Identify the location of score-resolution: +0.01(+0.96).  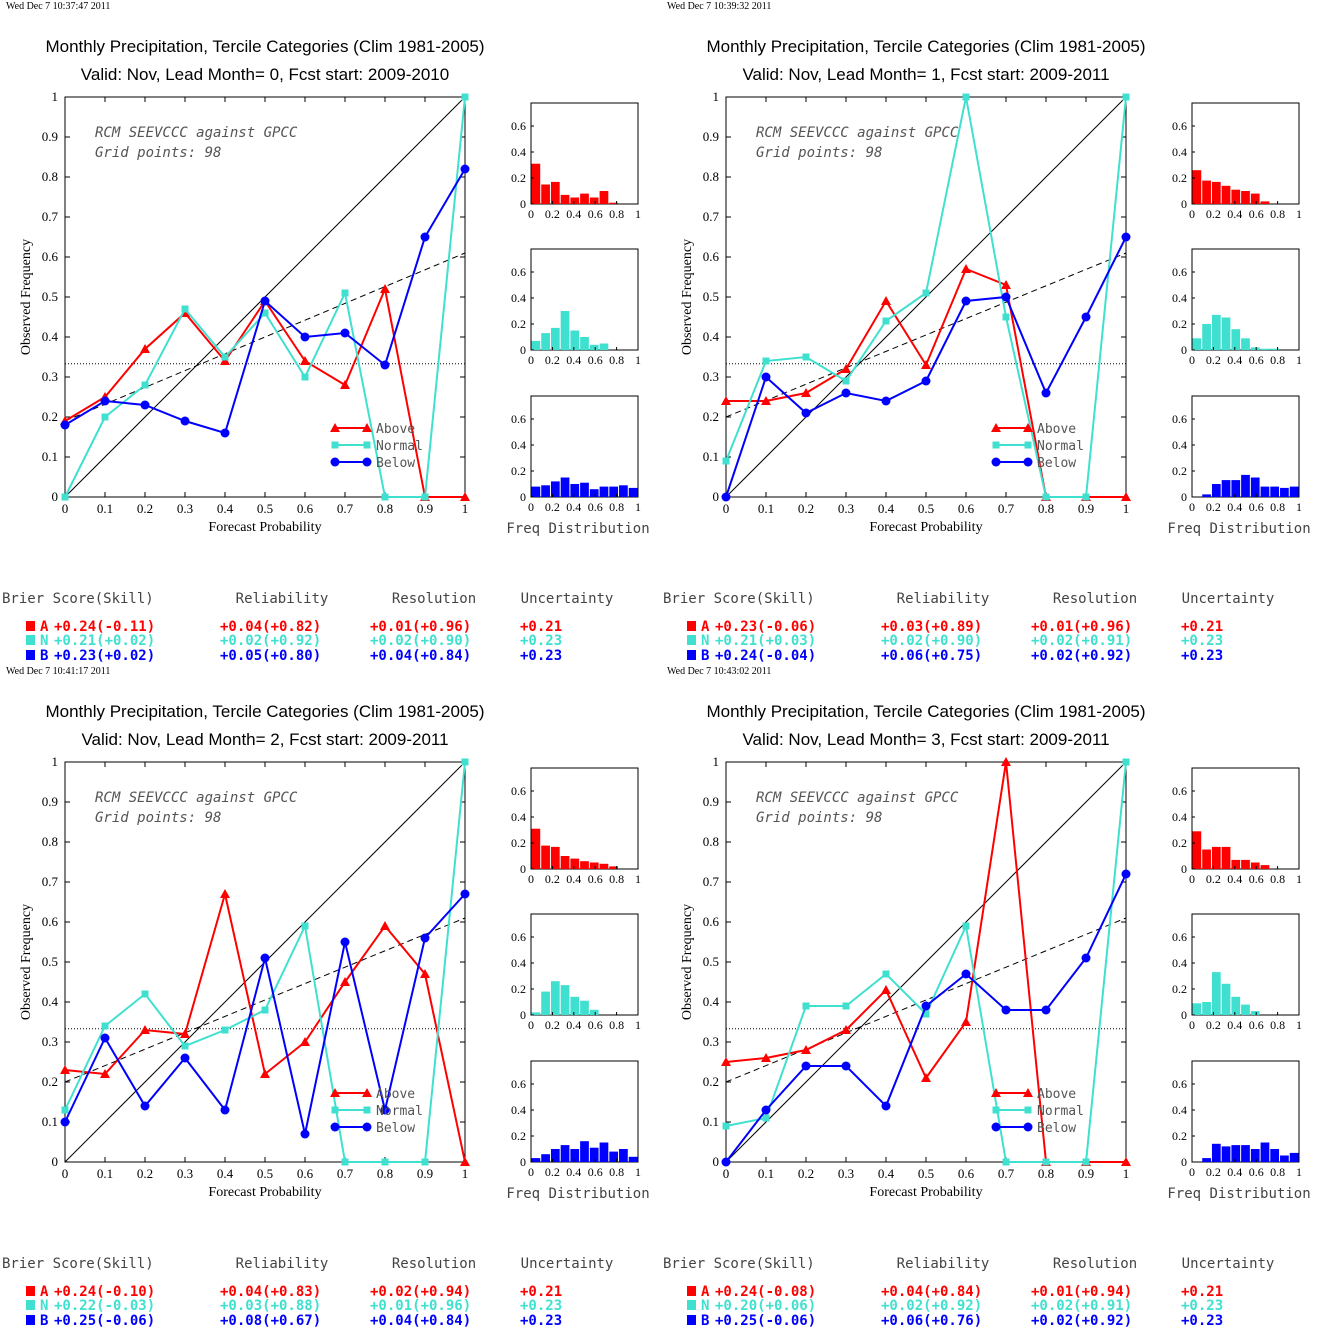
(420, 627).